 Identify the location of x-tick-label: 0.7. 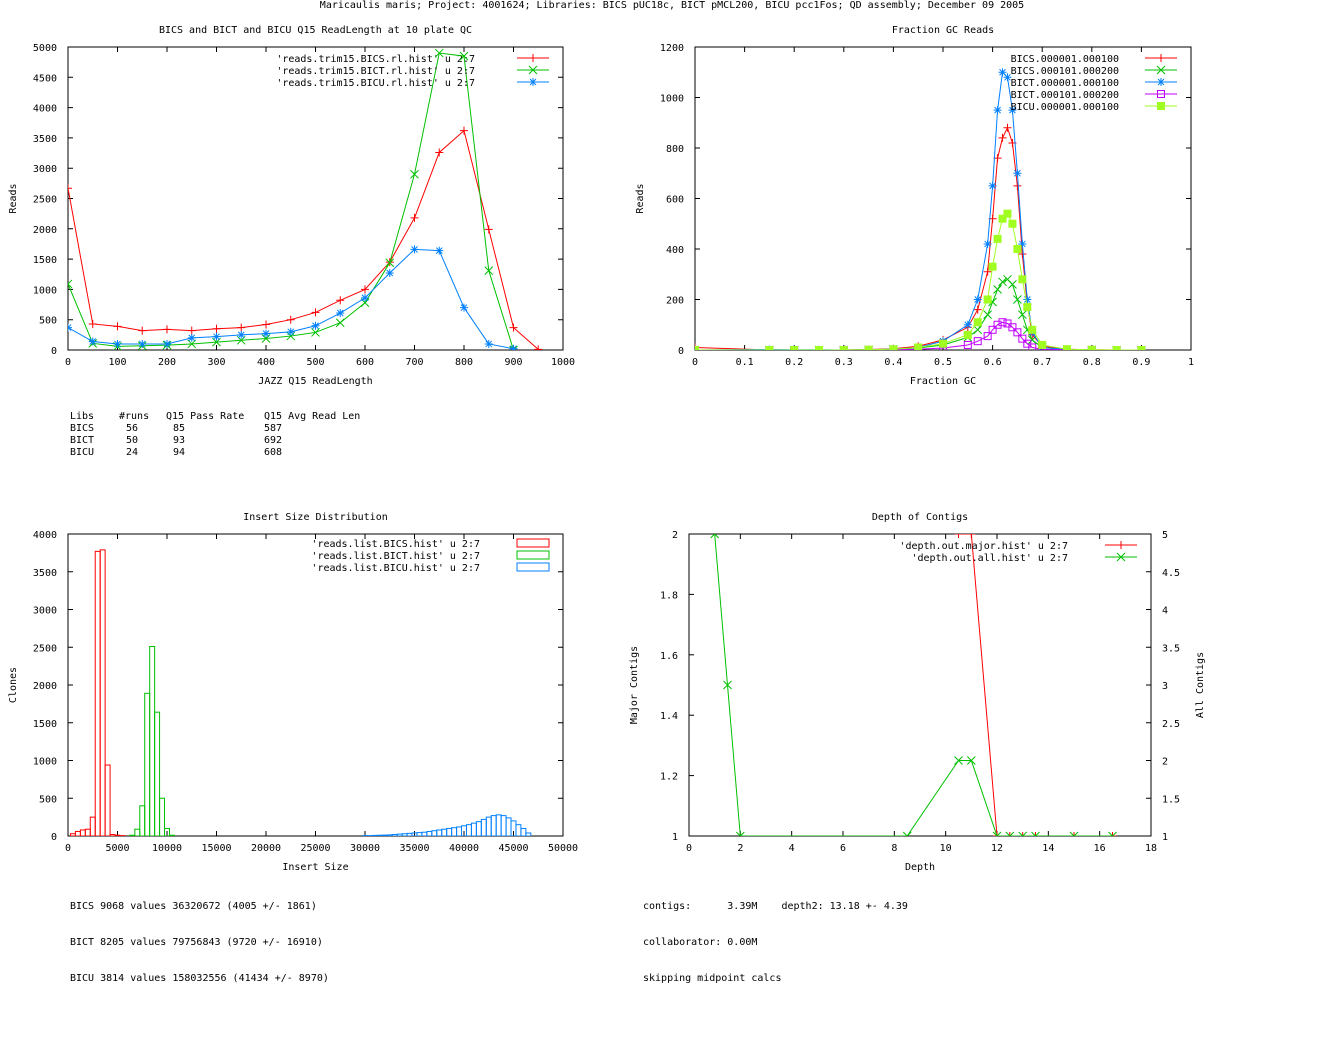
(1042, 362).